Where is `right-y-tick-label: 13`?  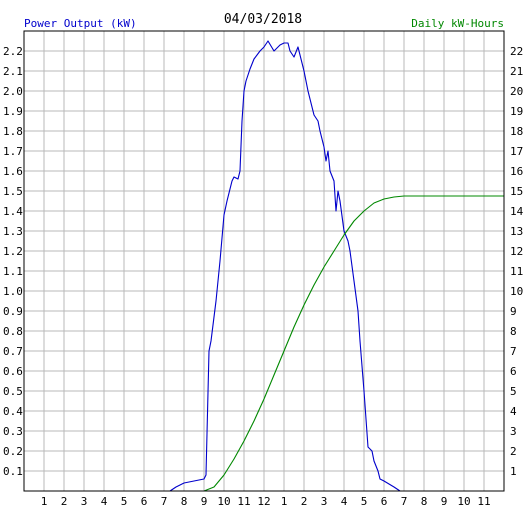 right-y-tick-label: 13 is located at coordinates (516, 231).